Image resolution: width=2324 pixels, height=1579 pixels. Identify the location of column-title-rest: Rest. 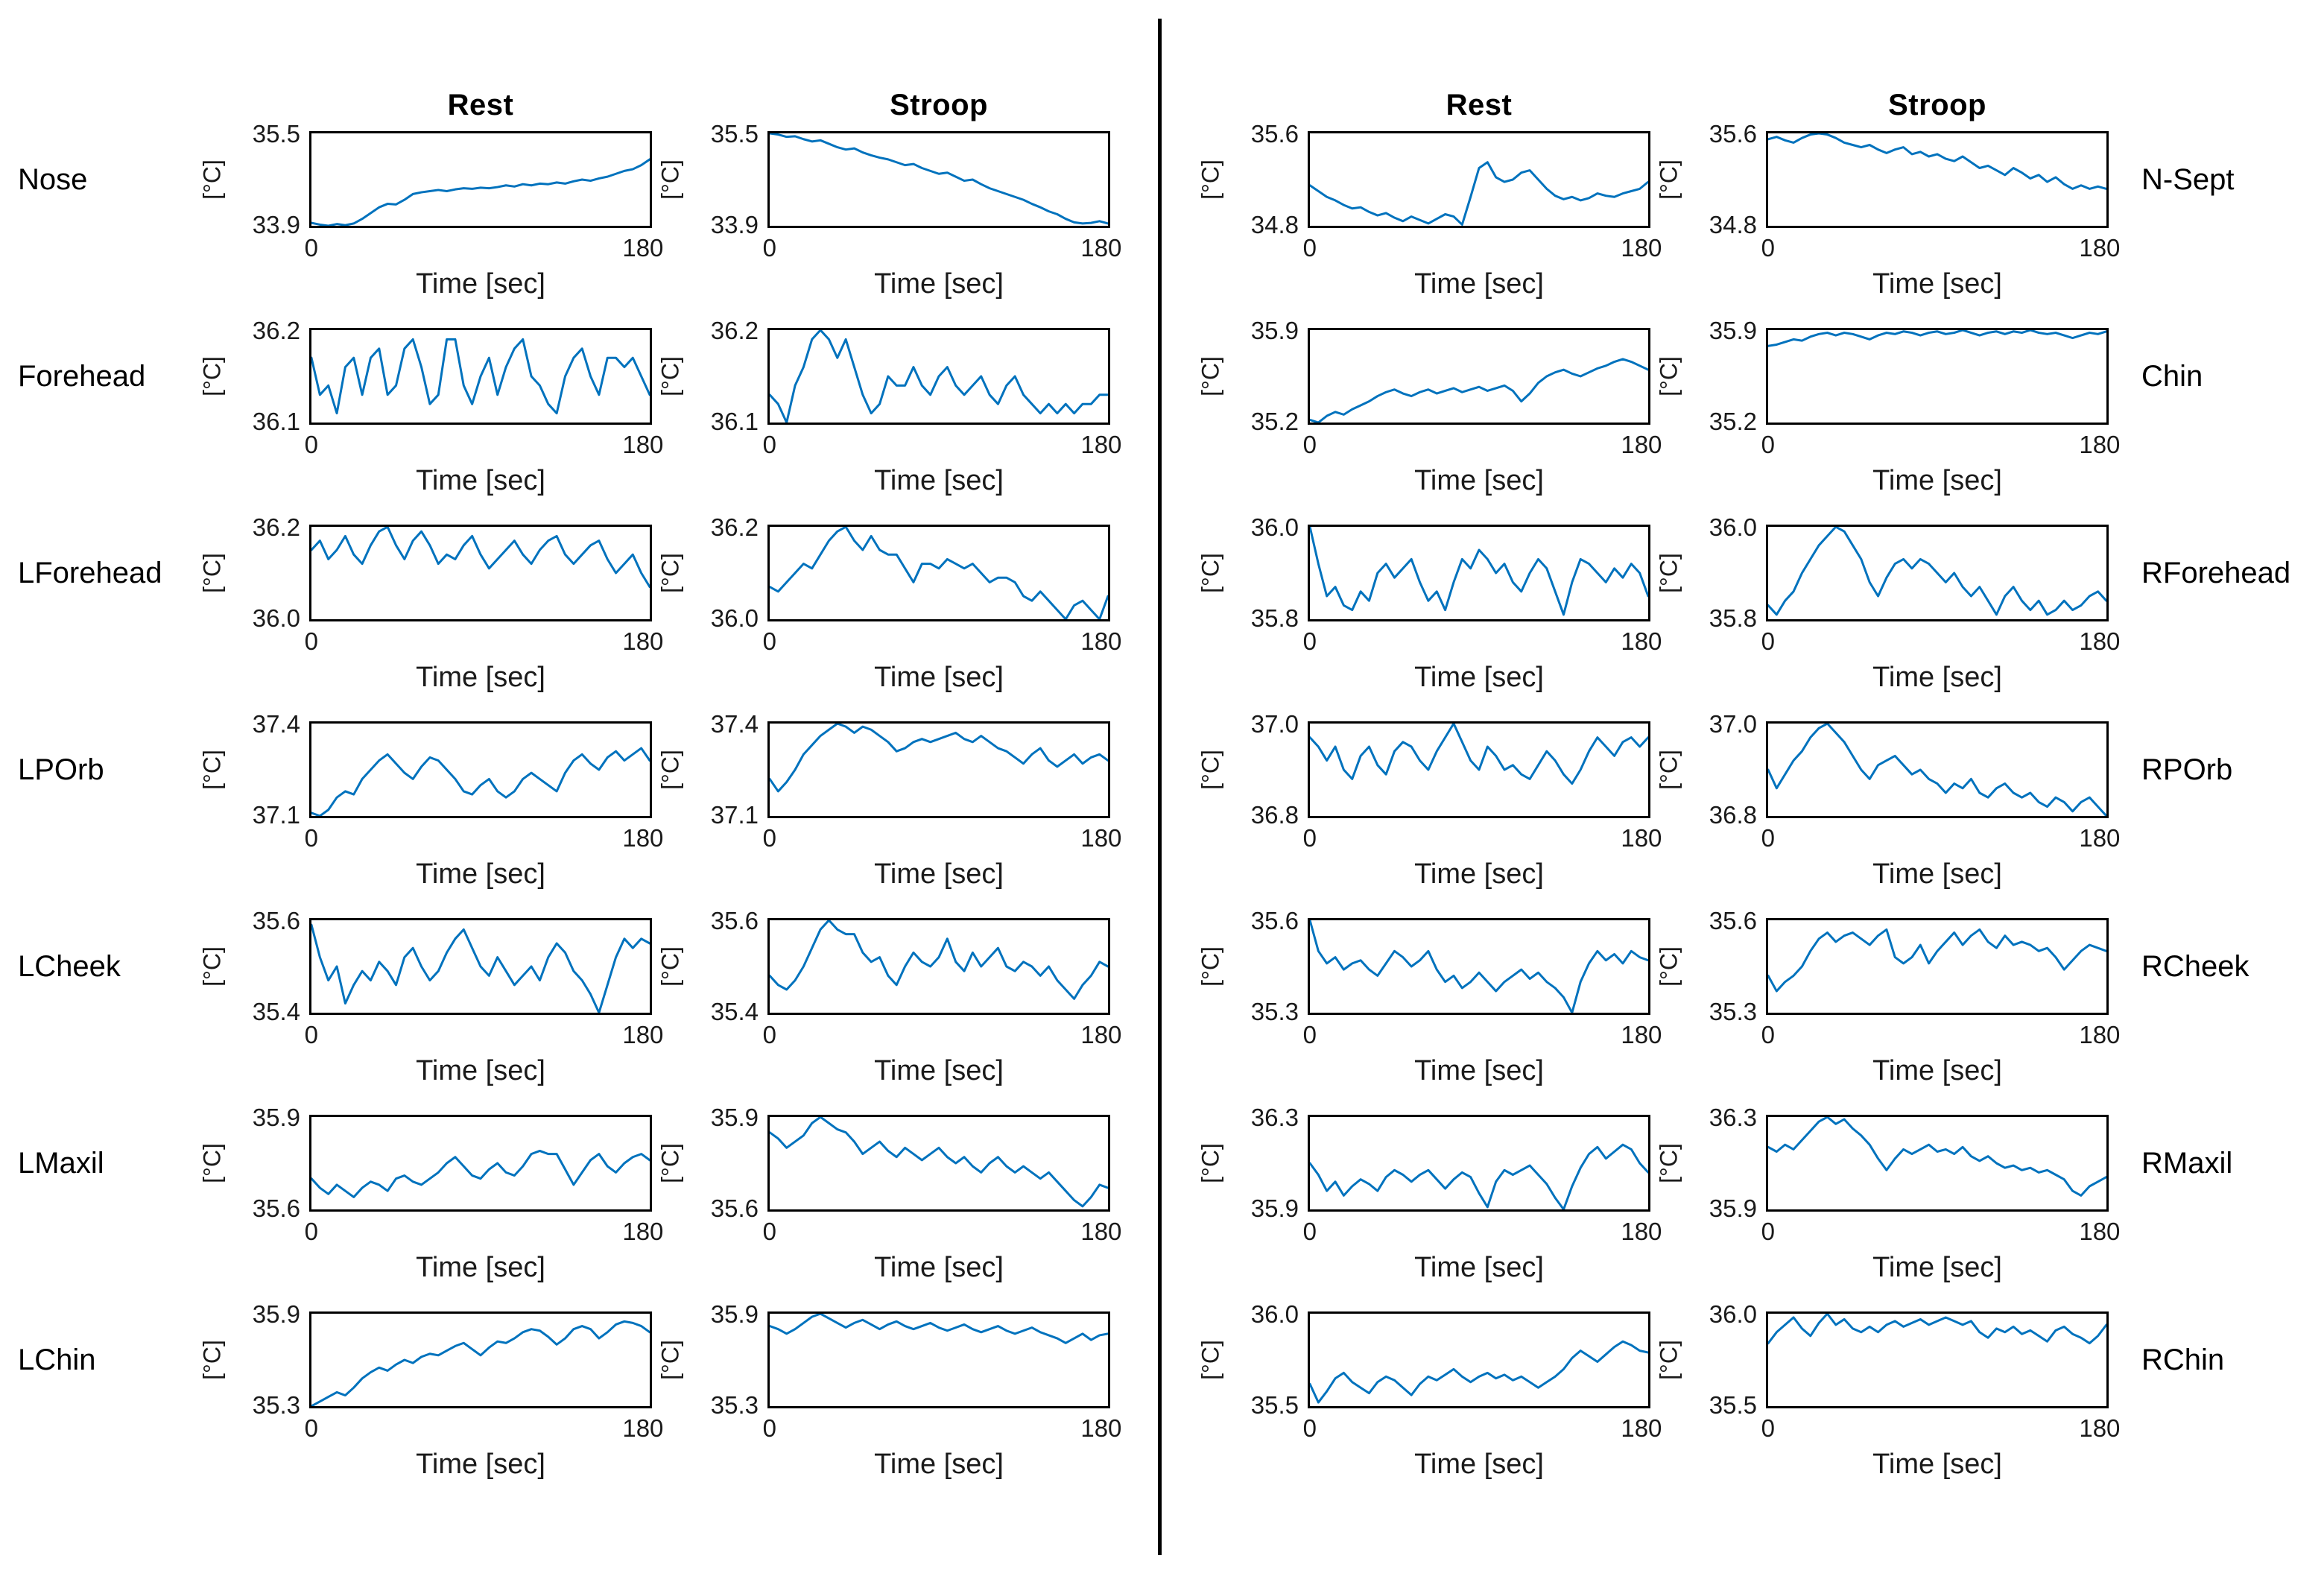
(1480, 105).